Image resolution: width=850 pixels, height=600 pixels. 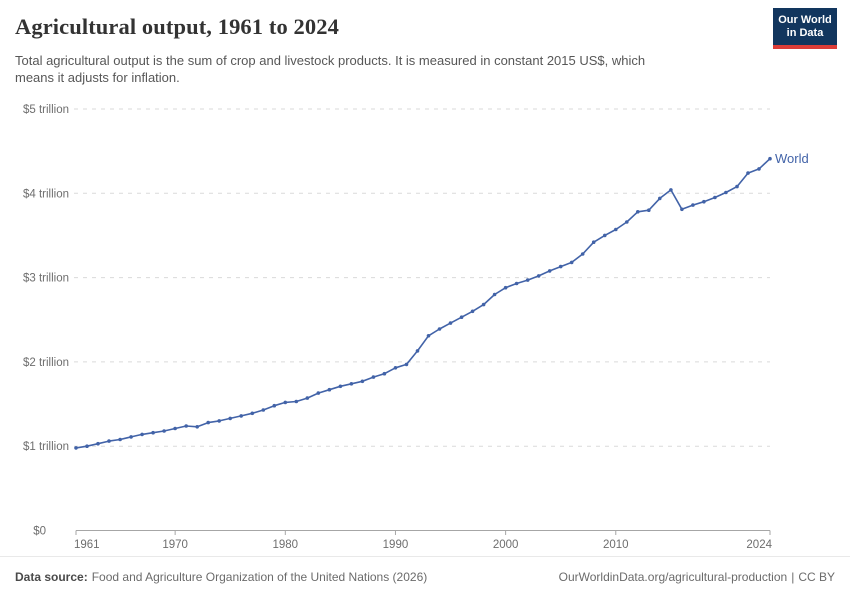 I want to click on data-point-2000, so click(x=505, y=287).